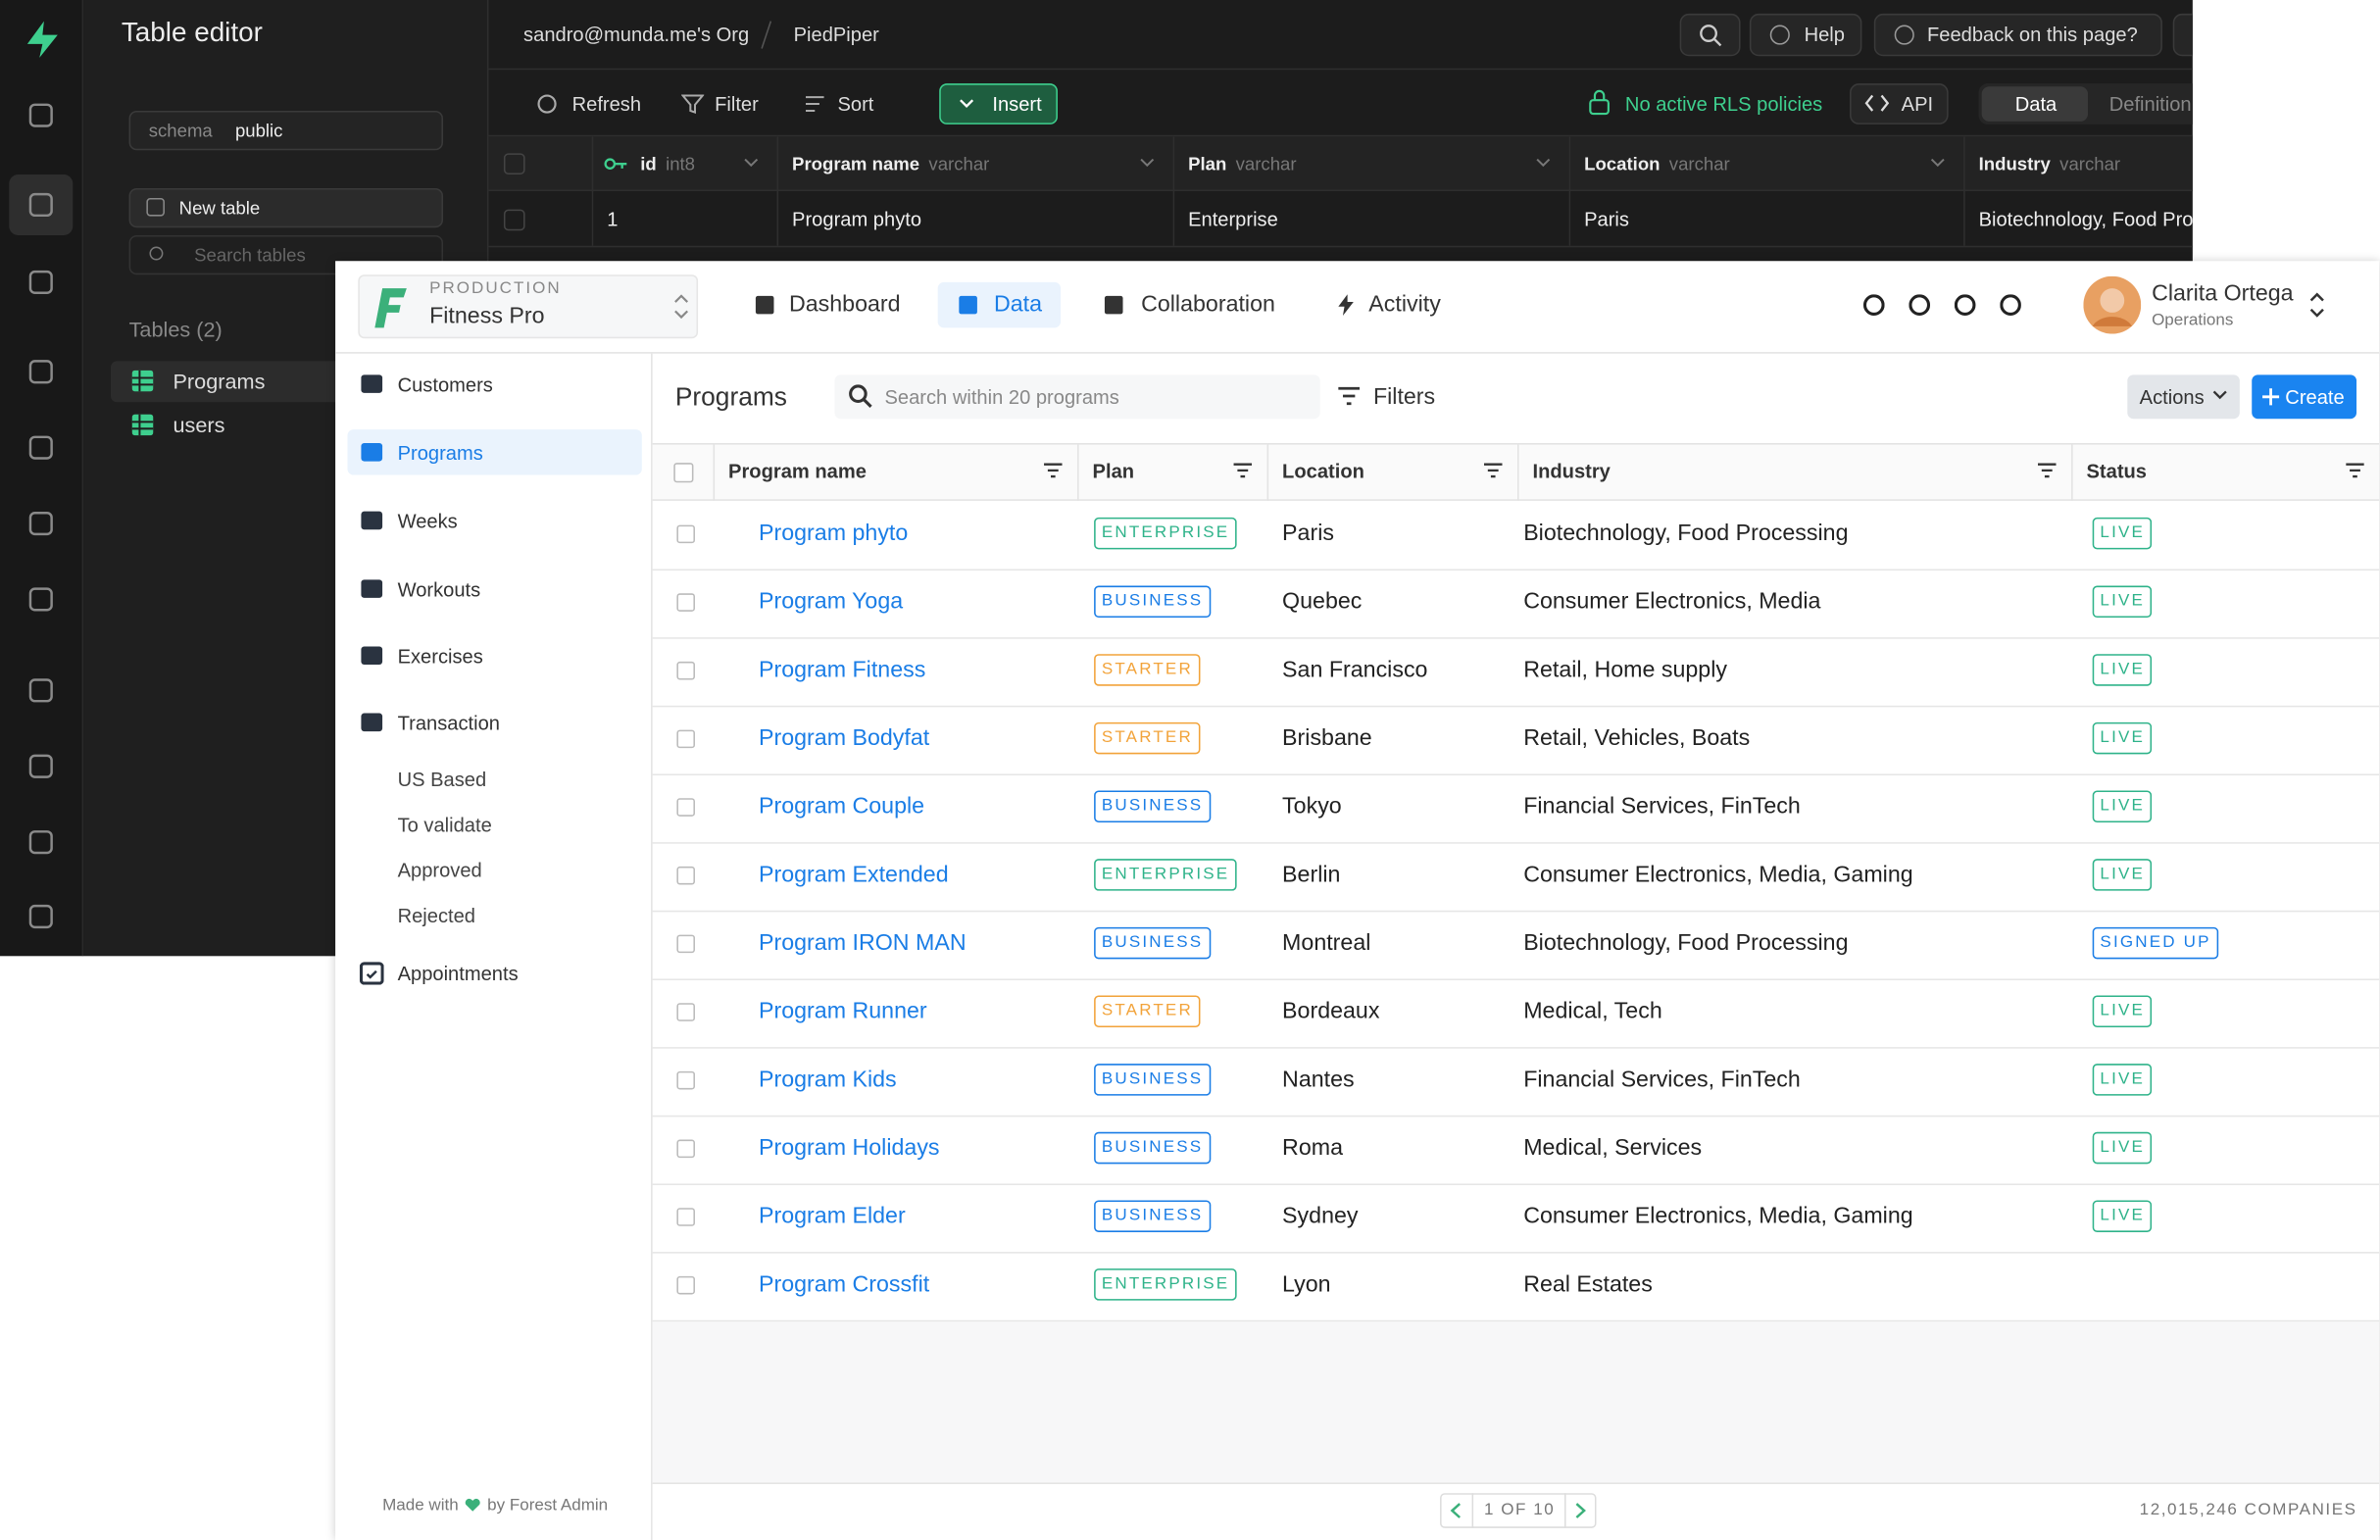 The height and width of the screenshot is (1540, 2380). What do you see at coordinates (2050, 163) in the screenshot?
I see `column-header: Industry varchar` at bounding box center [2050, 163].